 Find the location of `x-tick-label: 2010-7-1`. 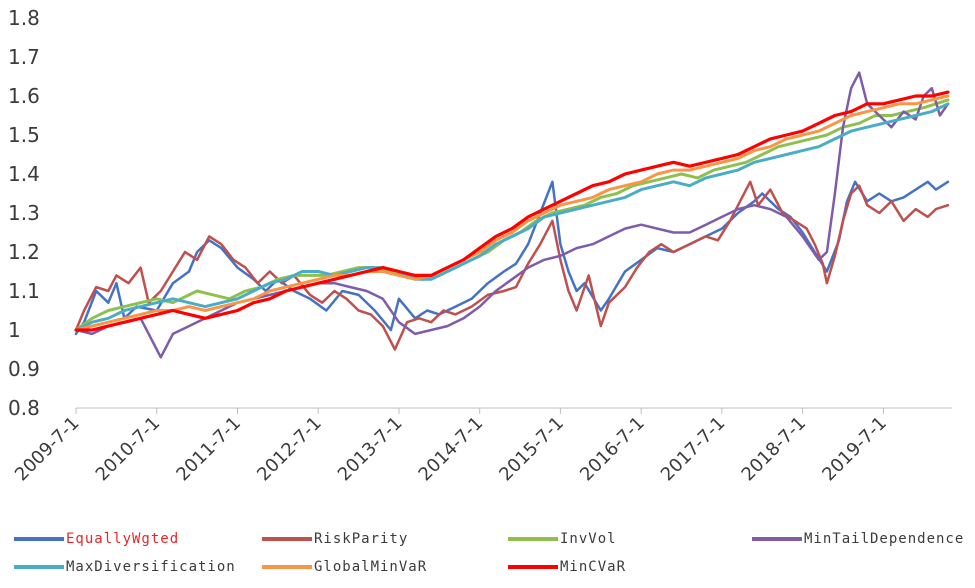

x-tick-label: 2010-7-1 is located at coordinates (128, 449).